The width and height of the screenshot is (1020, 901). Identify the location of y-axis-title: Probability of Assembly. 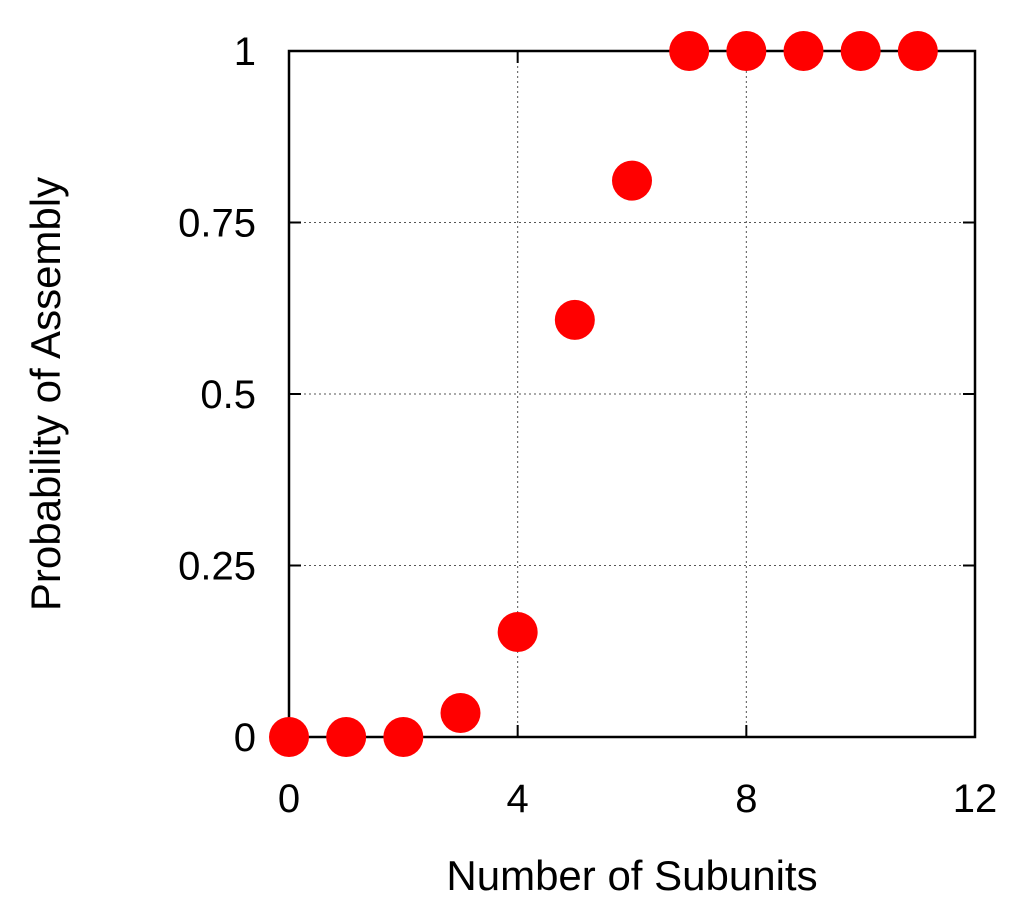
(45, 394).